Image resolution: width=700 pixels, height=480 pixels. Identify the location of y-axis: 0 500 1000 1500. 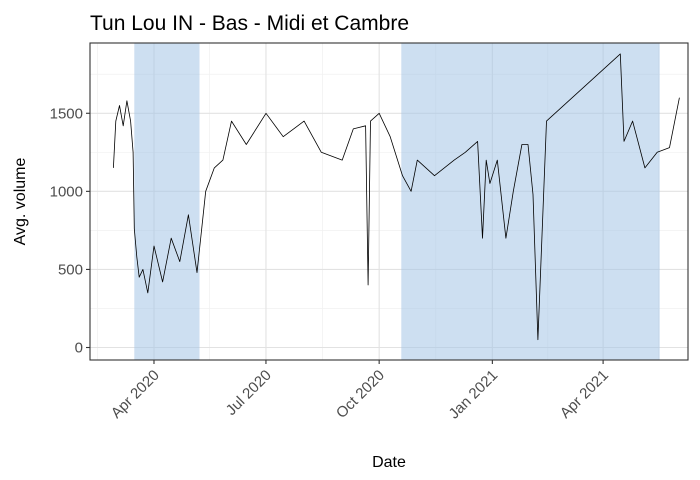
(70, 231).